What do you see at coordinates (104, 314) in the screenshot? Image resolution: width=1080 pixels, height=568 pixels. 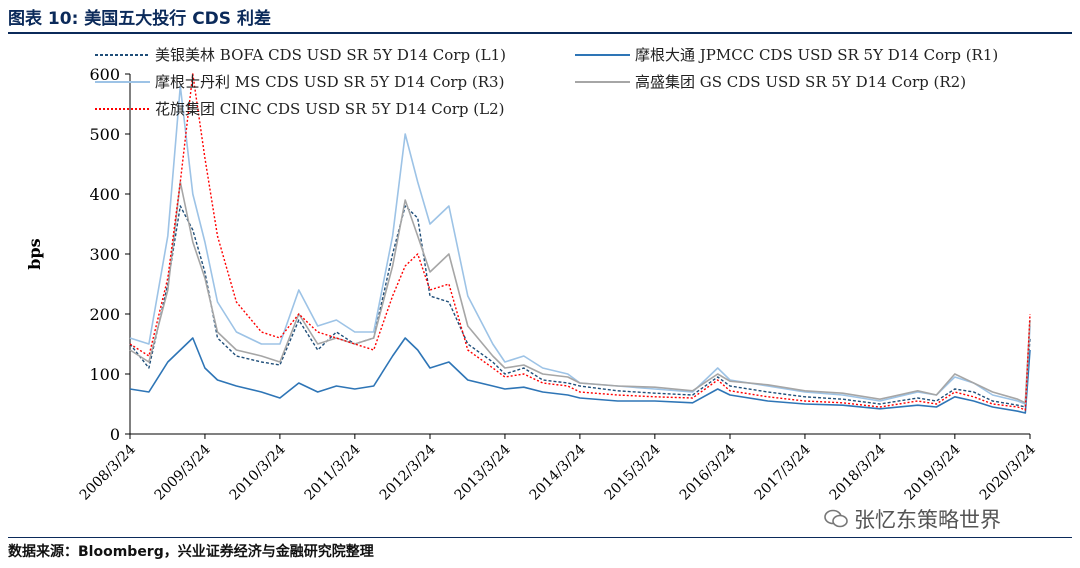 I see `y-tick-label: 200` at bounding box center [104, 314].